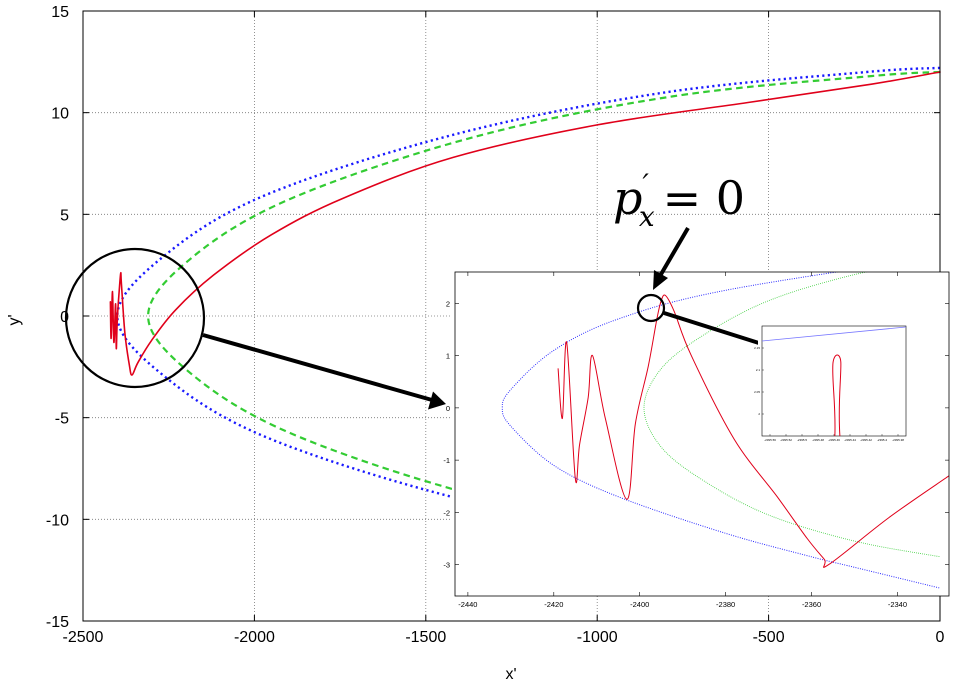 The image size is (959, 686). Describe the element at coordinates (60, 12) in the screenshot. I see `y-tick-label: 15` at that location.